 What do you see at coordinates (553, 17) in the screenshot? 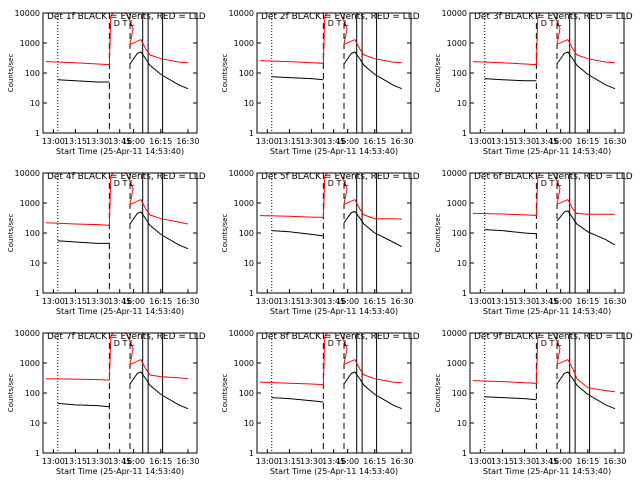
I see `chart-title: Det 3f BLACK = Events, RED = LLD` at bounding box center [553, 17].